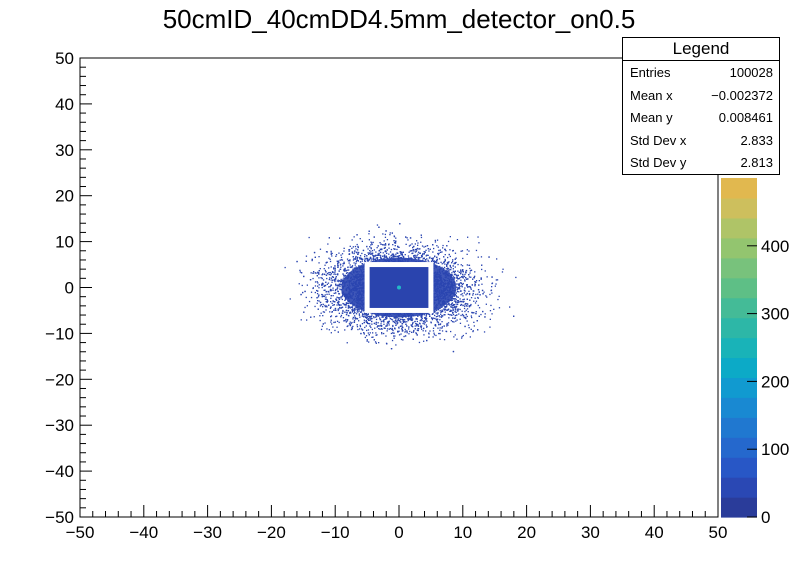 This screenshot has width=798, height=576. I want to click on colorbar-tick-label: 200, so click(775, 381).